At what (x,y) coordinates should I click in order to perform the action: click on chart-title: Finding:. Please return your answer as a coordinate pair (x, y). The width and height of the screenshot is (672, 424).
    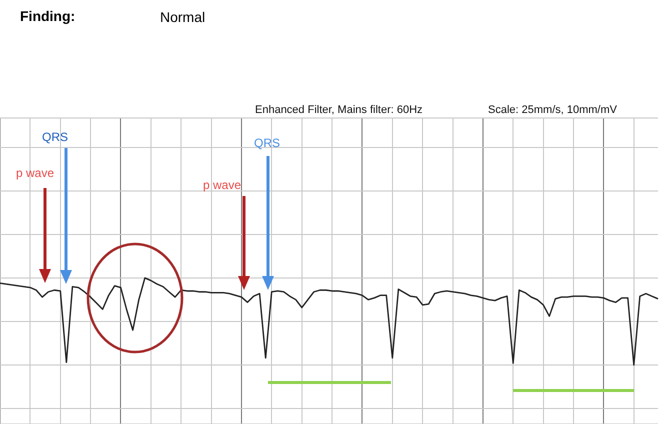
    Looking at the image, I should click on (48, 16).